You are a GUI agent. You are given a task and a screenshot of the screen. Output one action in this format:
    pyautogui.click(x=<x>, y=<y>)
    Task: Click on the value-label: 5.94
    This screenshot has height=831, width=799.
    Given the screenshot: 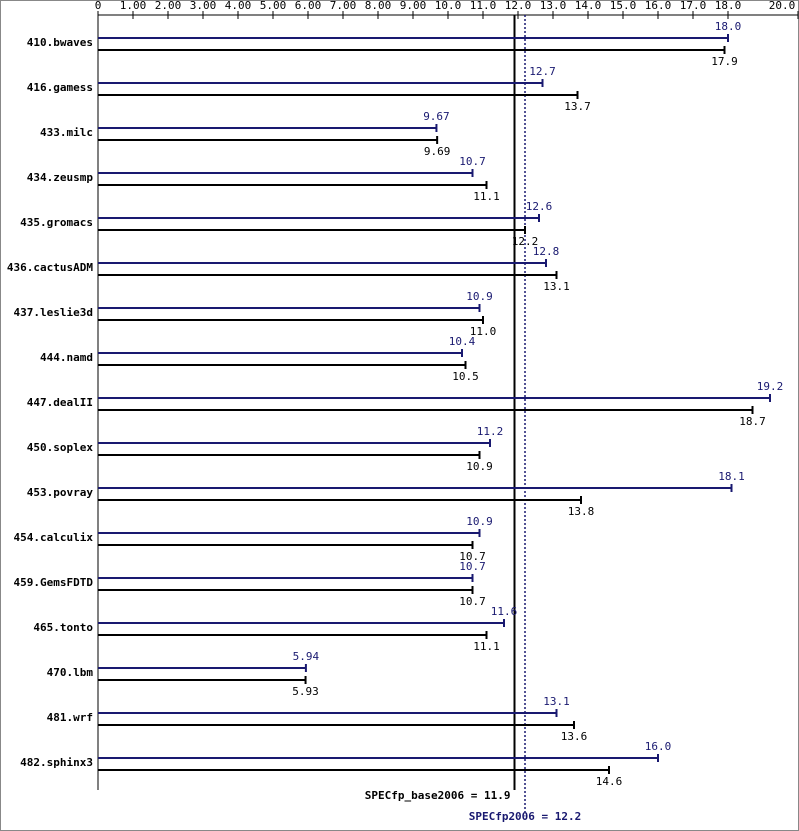 What is the action you would take?
    pyautogui.click(x=306, y=656)
    